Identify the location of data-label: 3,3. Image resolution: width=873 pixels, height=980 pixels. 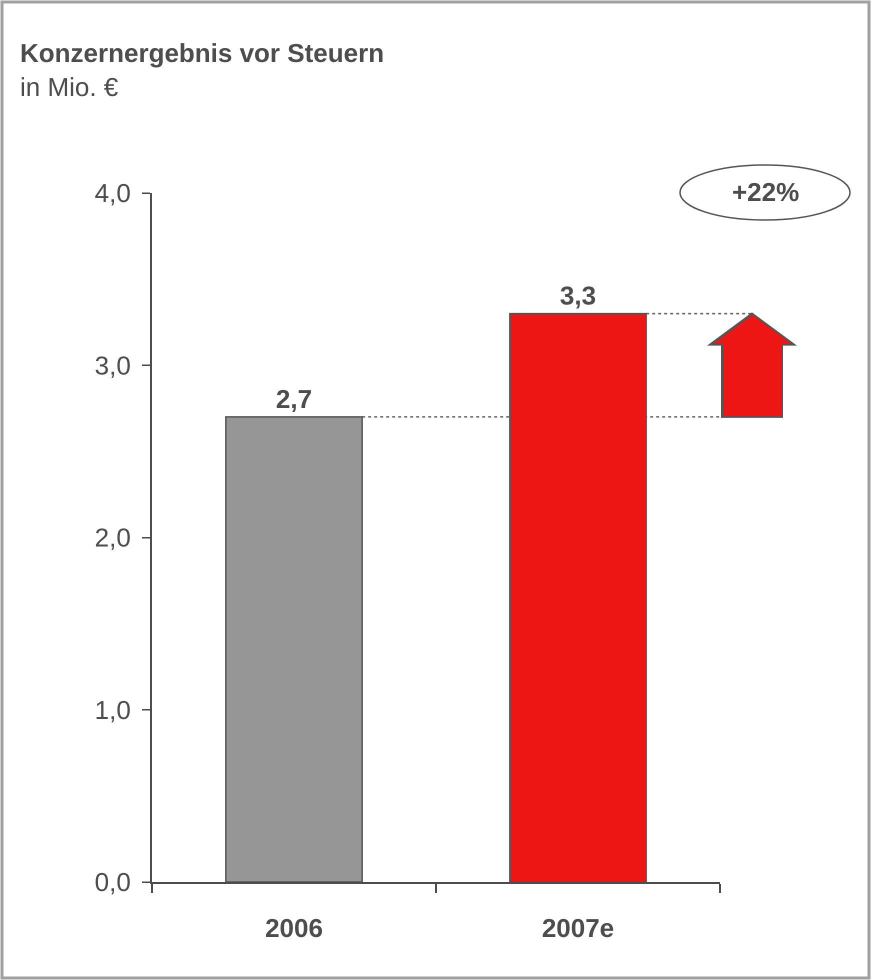
(578, 295).